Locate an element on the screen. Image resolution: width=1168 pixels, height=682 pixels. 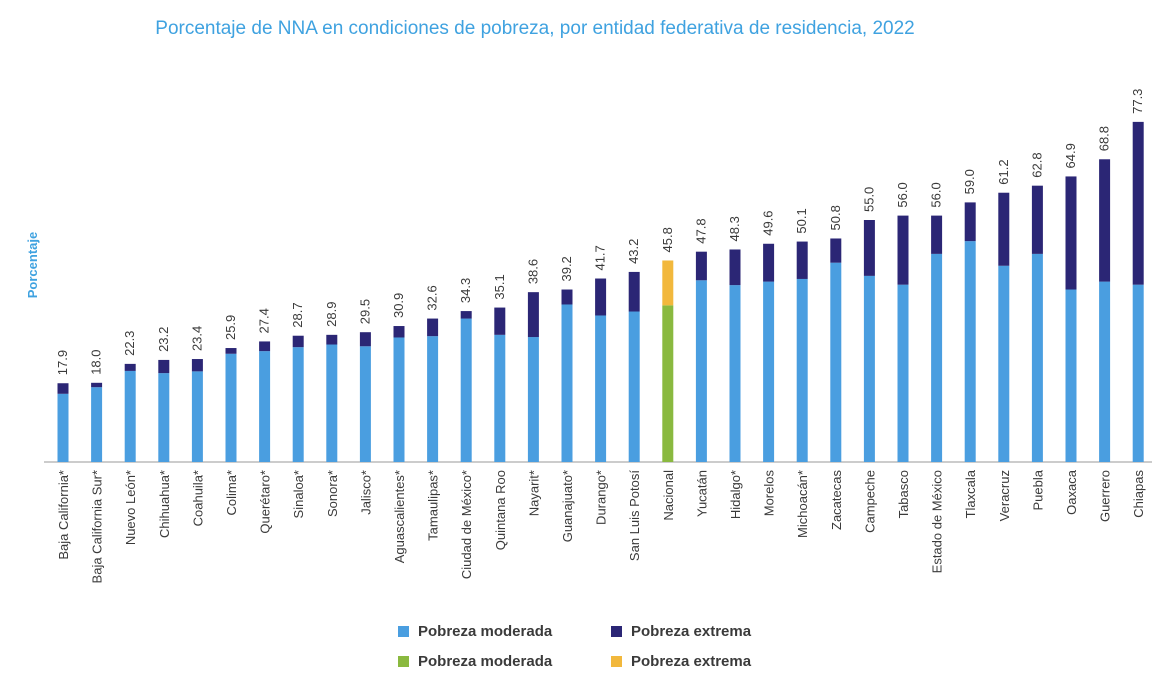
value-label-colima: 25.9 is located at coordinates (230, 327).